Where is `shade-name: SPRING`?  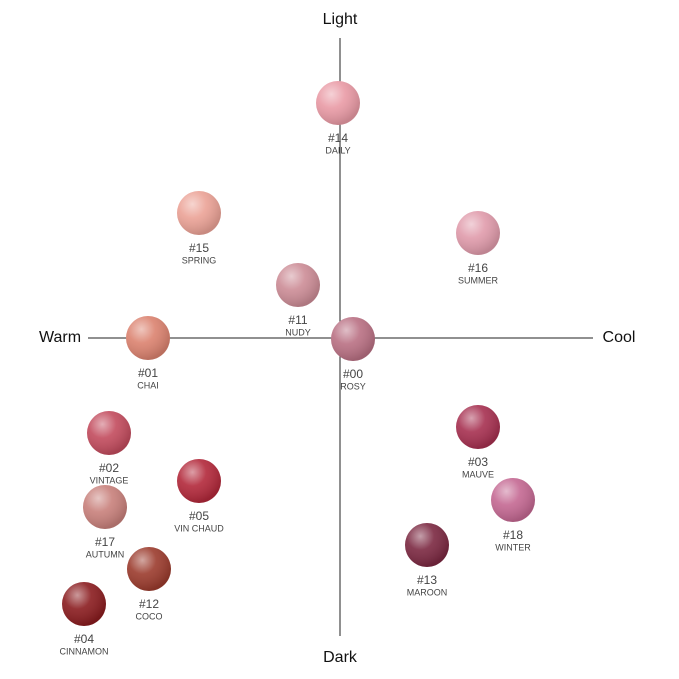 shade-name: SPRING is located at coordinates (199, 260).